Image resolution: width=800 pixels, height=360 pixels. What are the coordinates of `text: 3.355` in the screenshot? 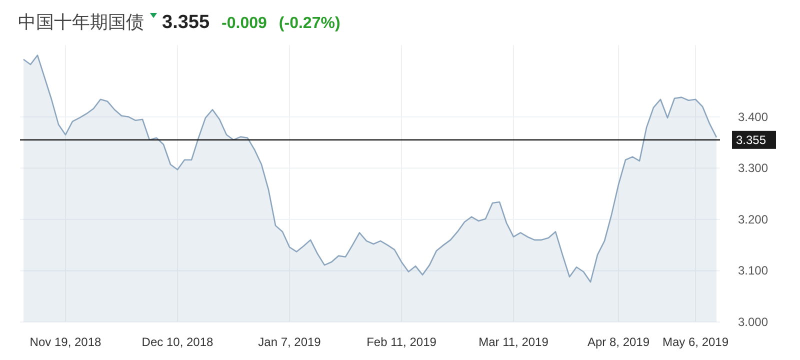 It's located at (186, 22).